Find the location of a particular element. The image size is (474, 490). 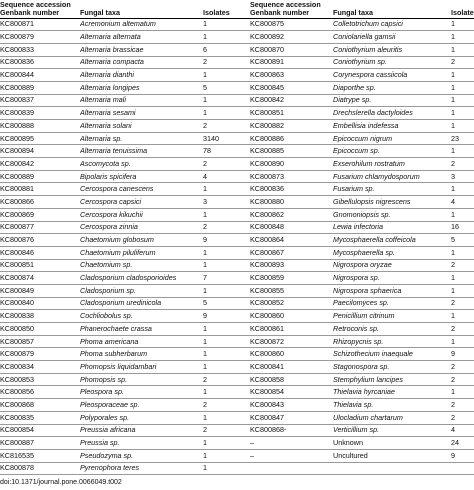

accession-cell: KC816535 is located at coordinates (17, 455).